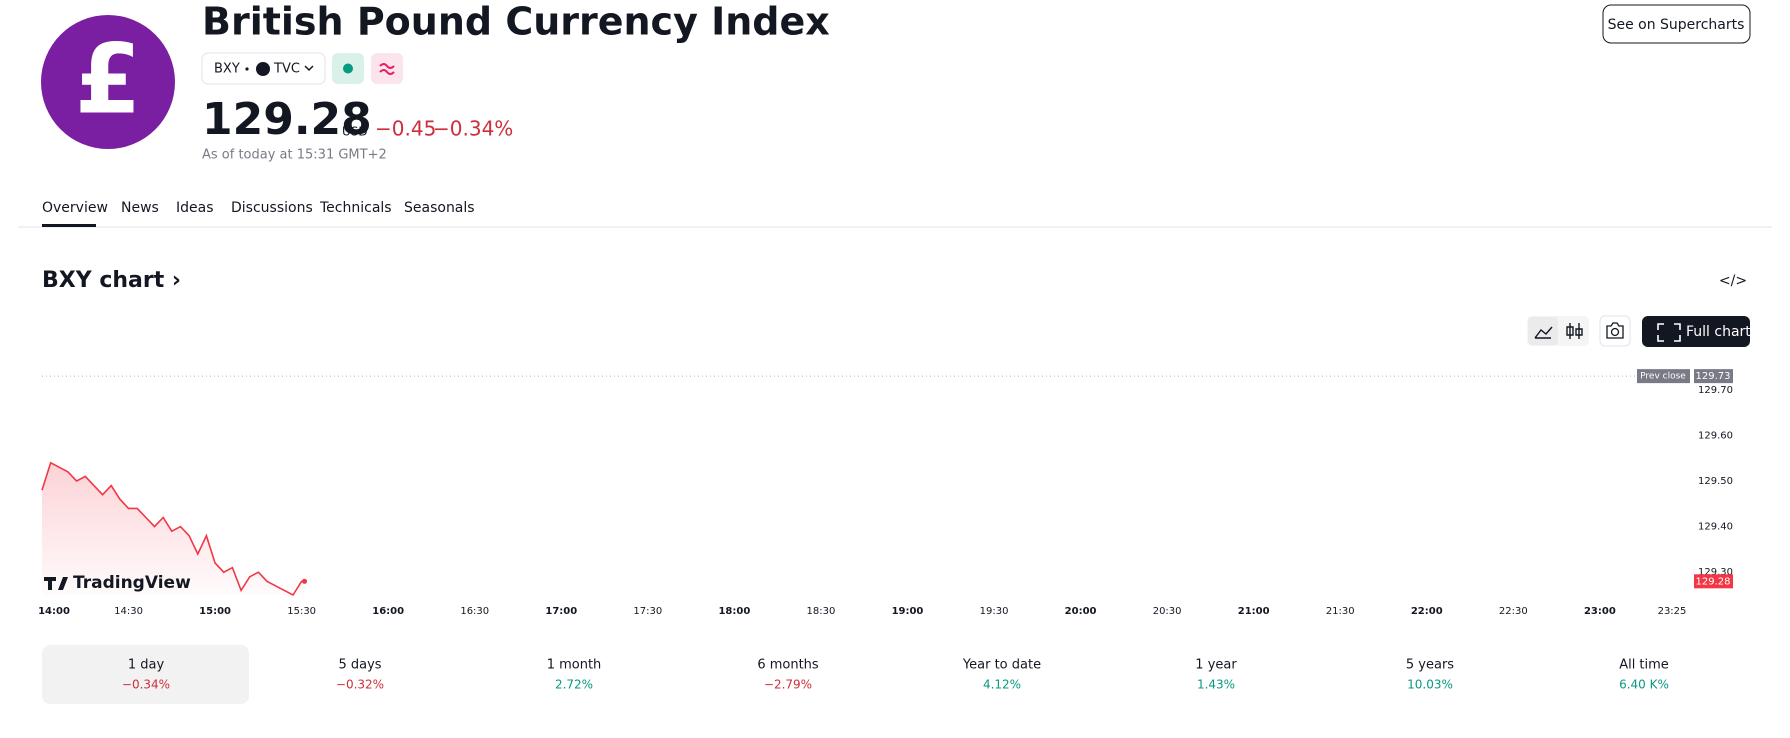 The width and height of the screenshot is (1790, 738). Describe the element at coordinates (1002, 685) in the screenshot. I see `period-change: 4.12%` at that location.